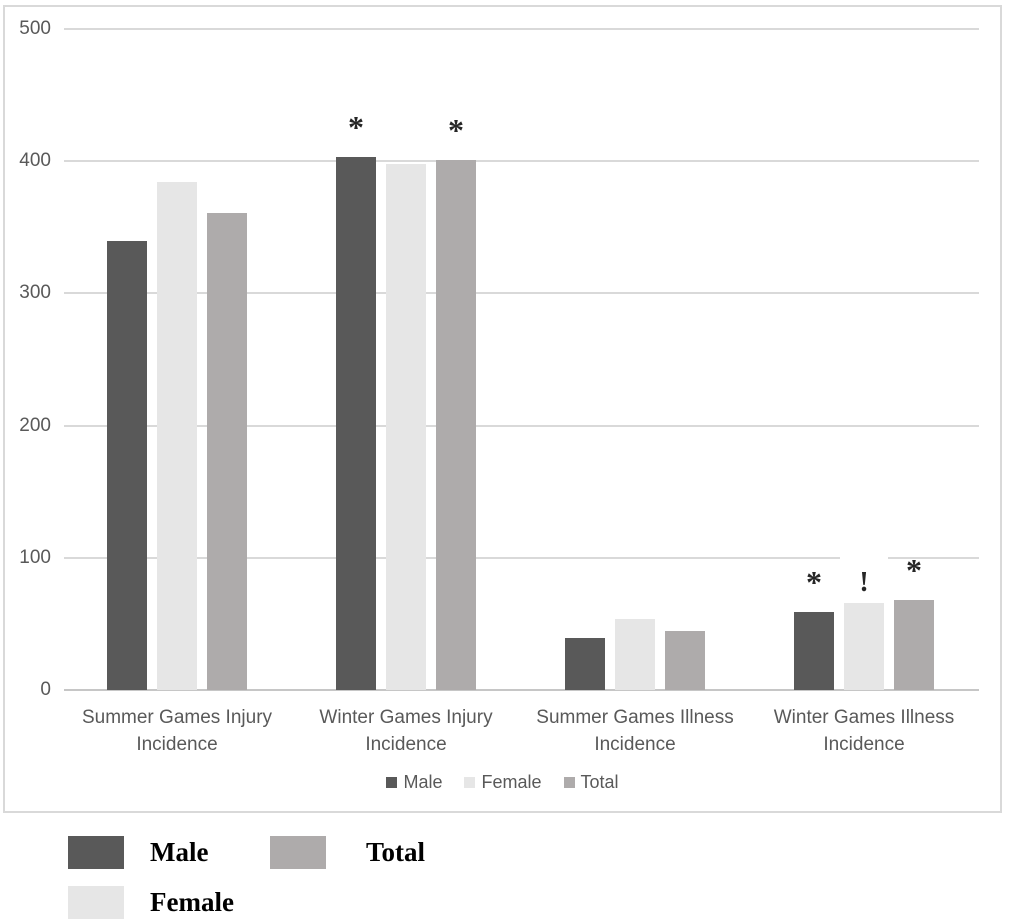  Describe the element at coordinates (814, 651) in the screenshot. I see `bar-male-group4` at that location.